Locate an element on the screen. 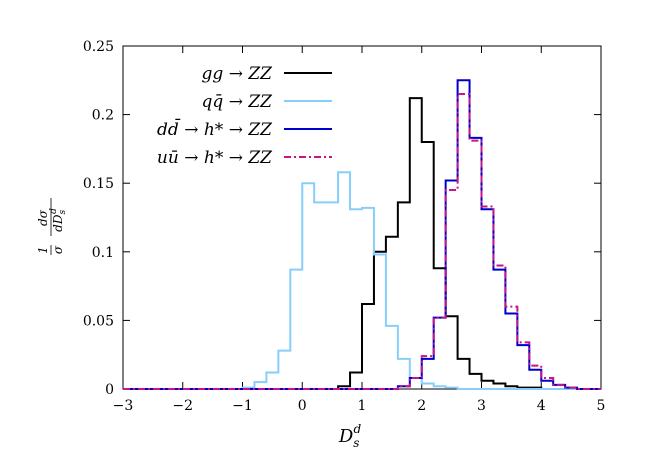 The image size is (664, 474). y-label-den1: σ is located at coordinates (58, 249).